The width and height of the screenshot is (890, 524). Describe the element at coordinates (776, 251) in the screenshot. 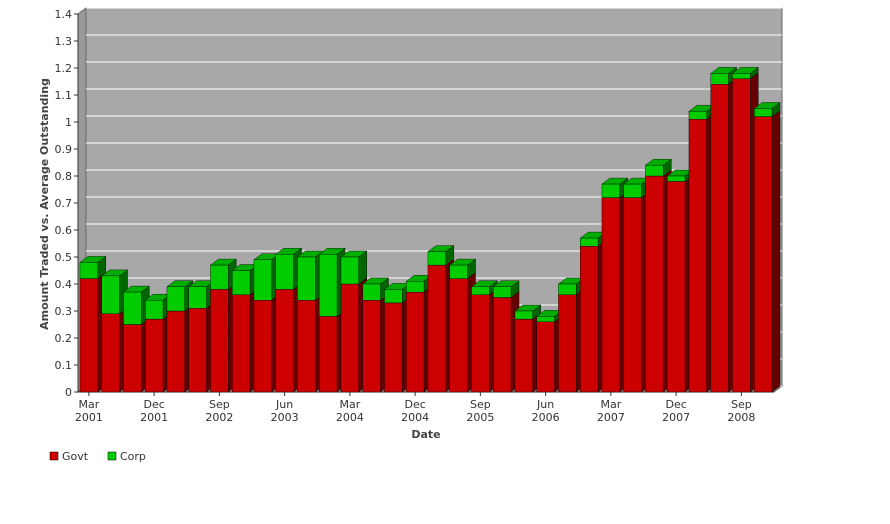

I see `bar-side` at that location.